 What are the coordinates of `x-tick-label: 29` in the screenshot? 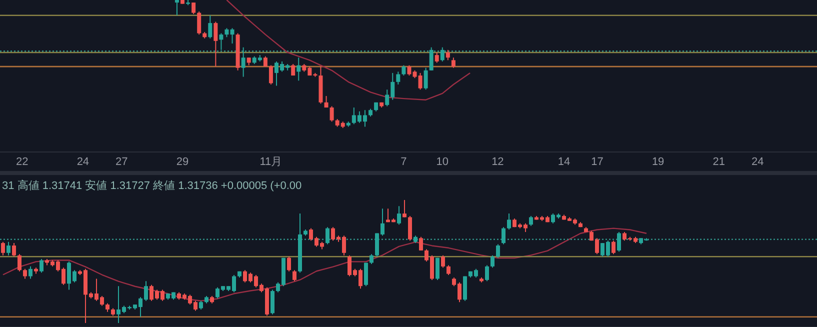 It's located at (182, 162).